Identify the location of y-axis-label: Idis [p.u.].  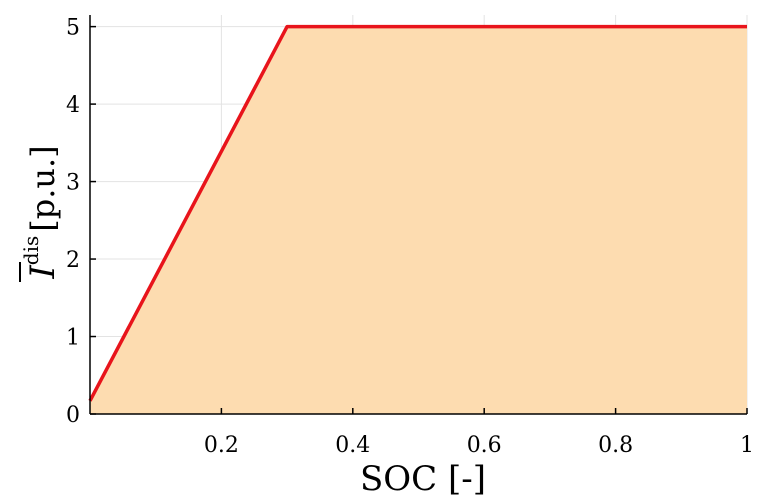
(41, 212).